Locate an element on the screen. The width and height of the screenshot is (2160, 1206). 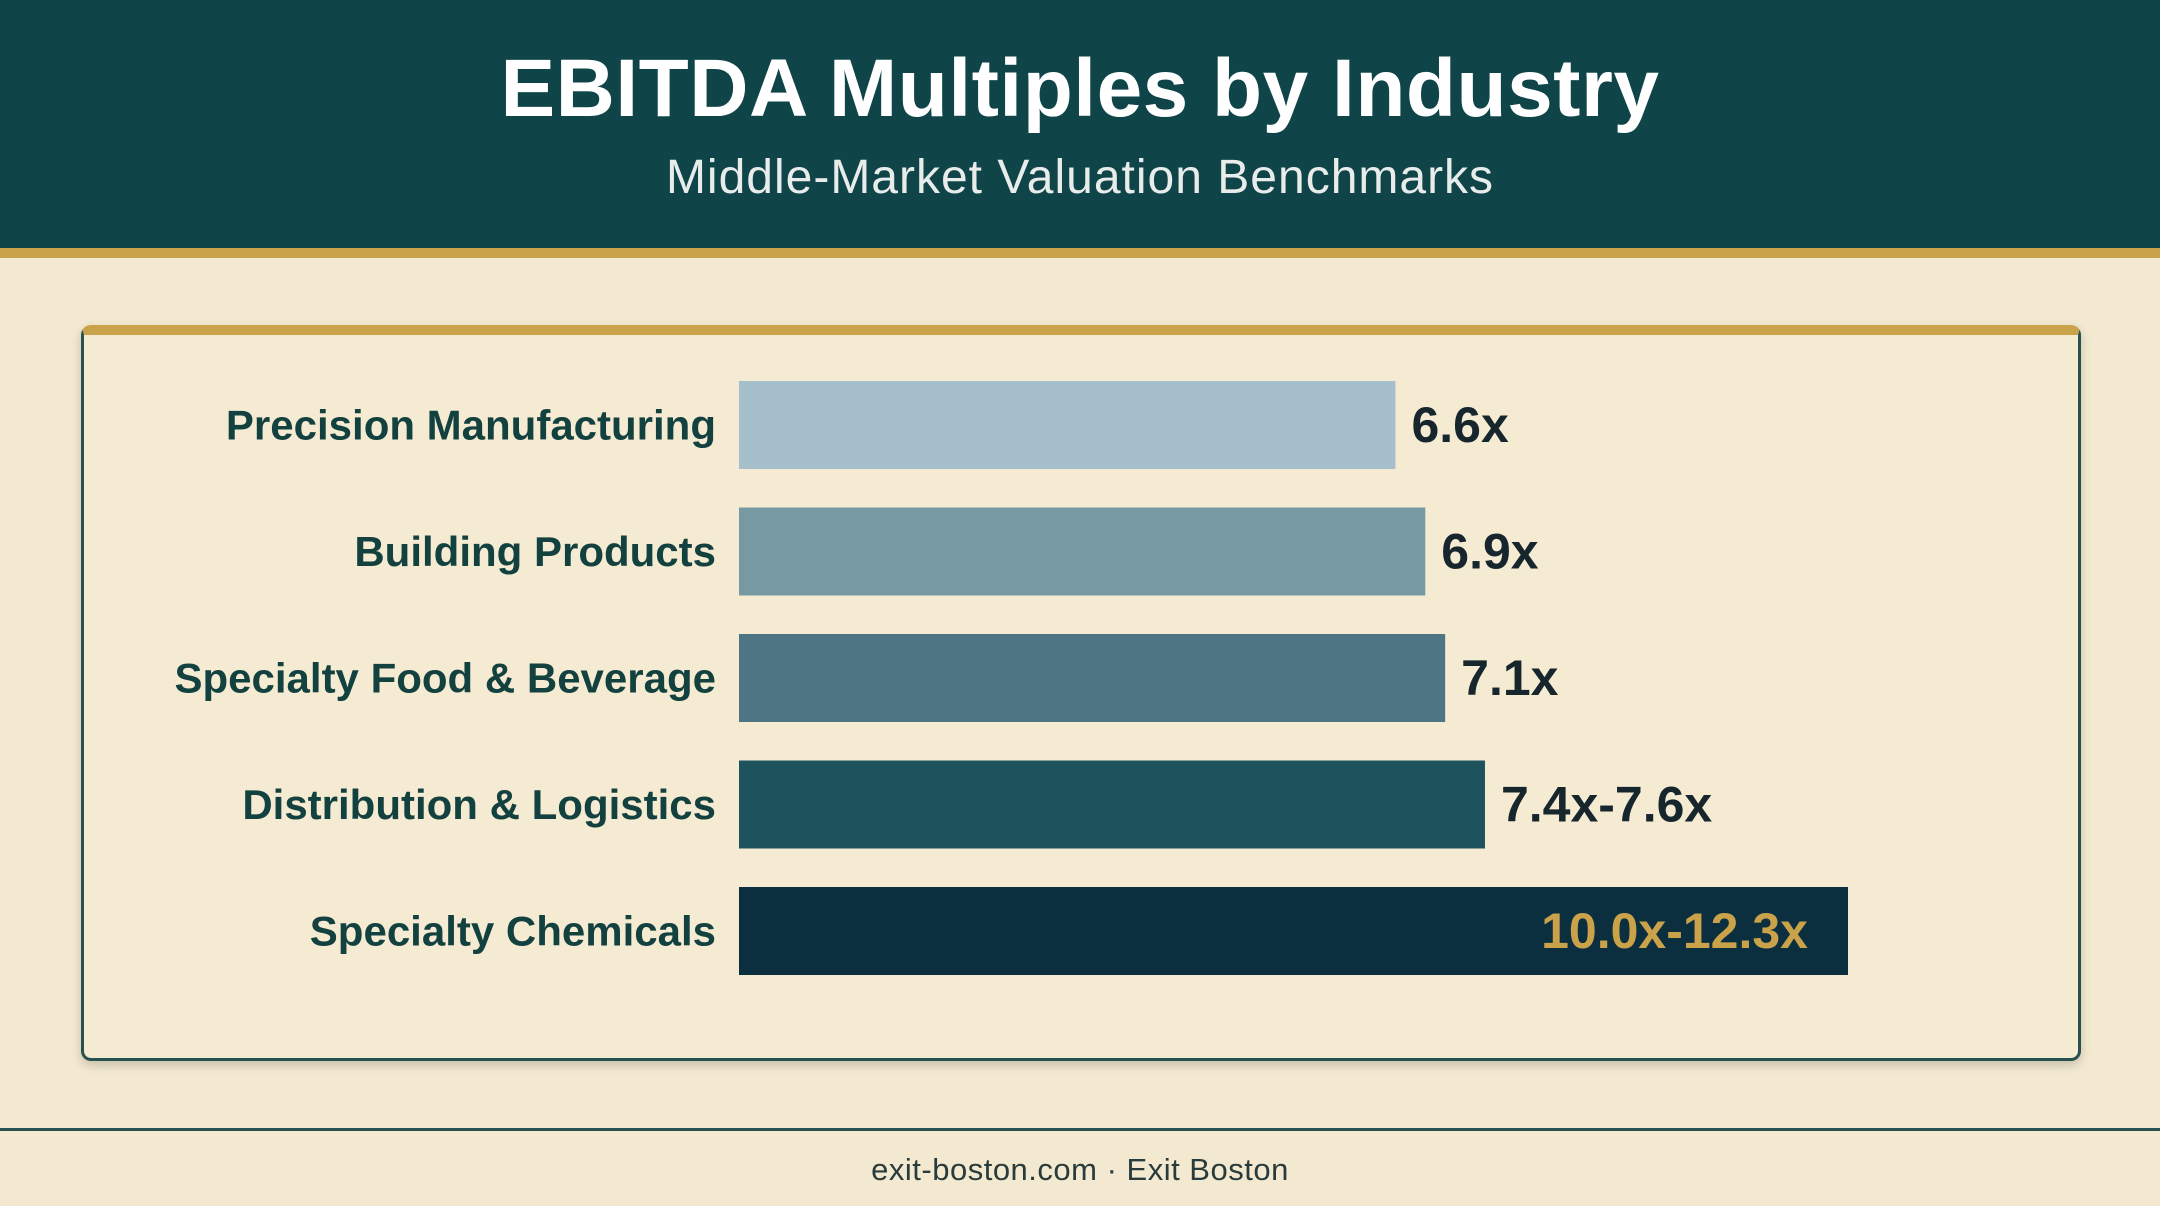
page-subtitle: Middle-Market Valuation Benchmarks is located at coordinates (1080, 177).